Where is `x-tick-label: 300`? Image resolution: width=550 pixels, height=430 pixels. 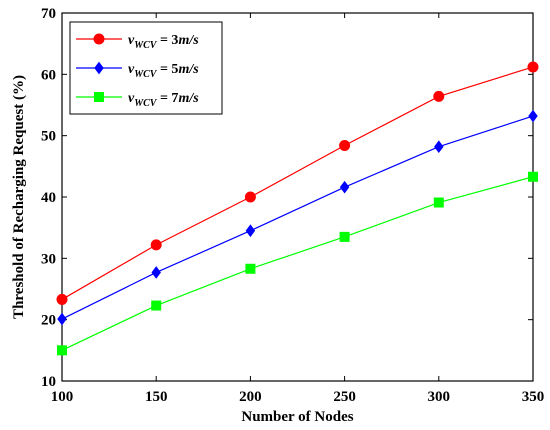 x-tick-label: 300 is located at coordinates (439, 397).